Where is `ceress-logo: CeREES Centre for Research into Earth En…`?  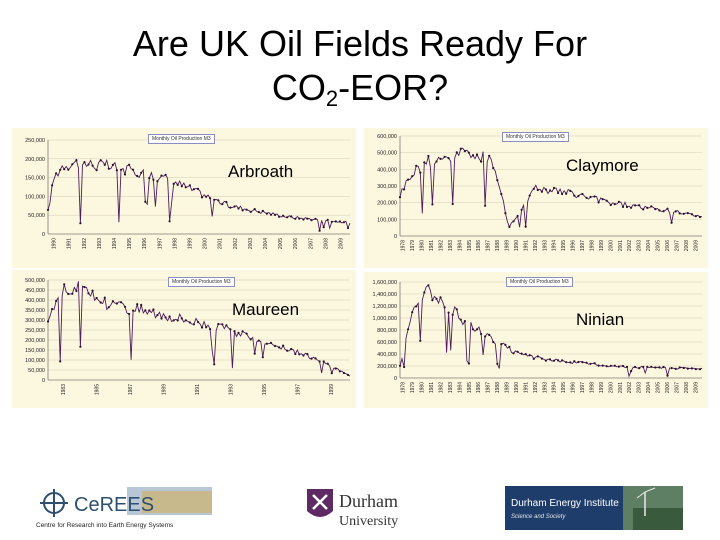 ceress-logo: CeREES Centre for Research into Earth En… is located at coordinates (122, 509).